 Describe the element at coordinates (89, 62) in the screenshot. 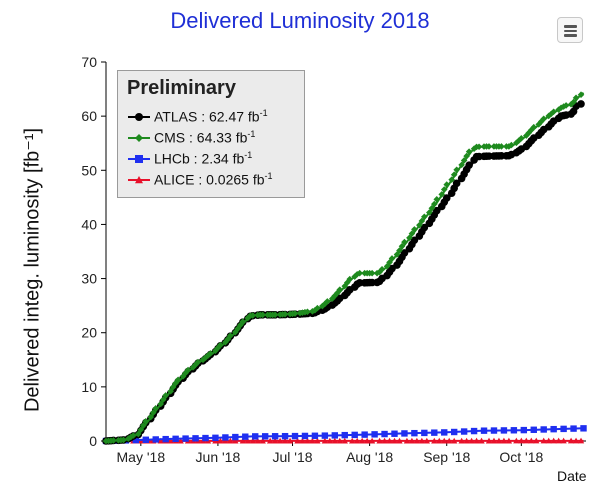

I see `y-tick-label: 70` at that location.